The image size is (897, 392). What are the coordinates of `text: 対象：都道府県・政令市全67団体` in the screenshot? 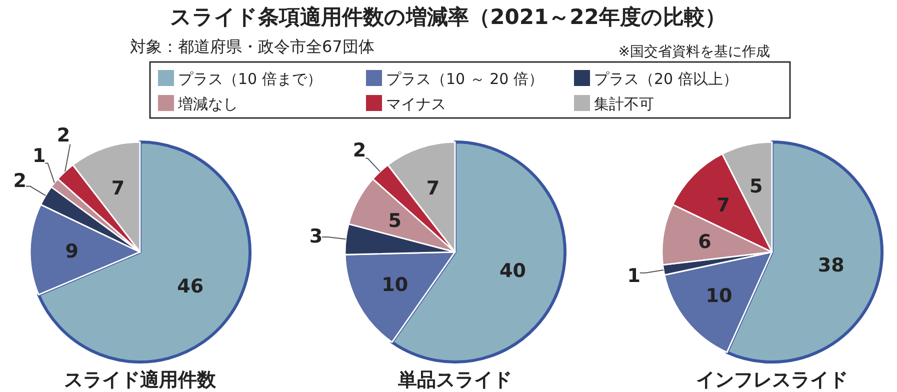 It's located at (252, 46).